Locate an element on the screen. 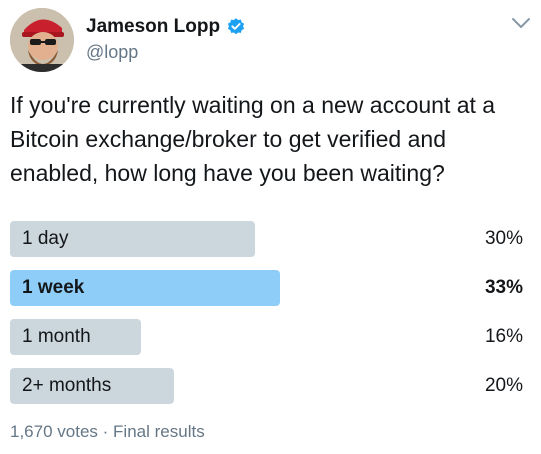  display-name: Jameson Lopp is located at coordinates (153, 26).